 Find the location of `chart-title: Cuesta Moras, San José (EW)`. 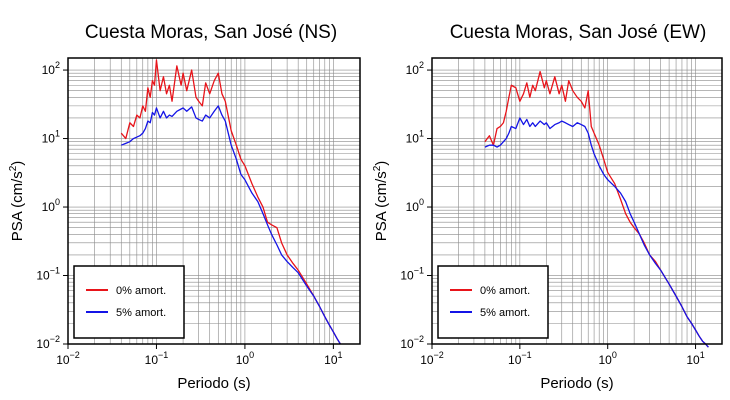

chart-title: Cuesta Moras, San José (EW) is located at coordinates (578, 32).